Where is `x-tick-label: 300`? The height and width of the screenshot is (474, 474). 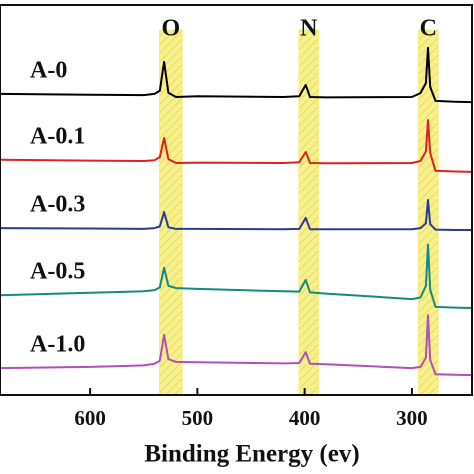 x-tick-label: 300 is located at coordinates (412, 418).